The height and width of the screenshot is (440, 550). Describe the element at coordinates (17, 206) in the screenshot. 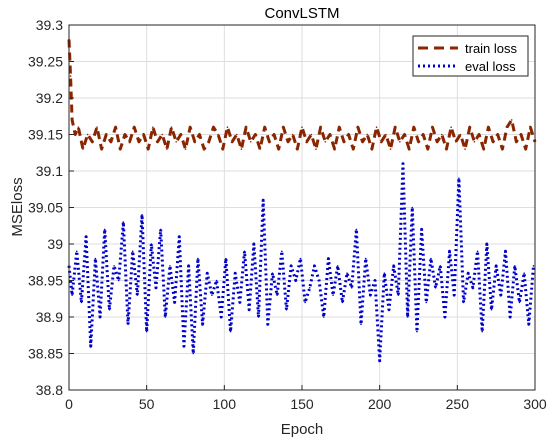

I see `y-axis-title: MSEloss` at that location.